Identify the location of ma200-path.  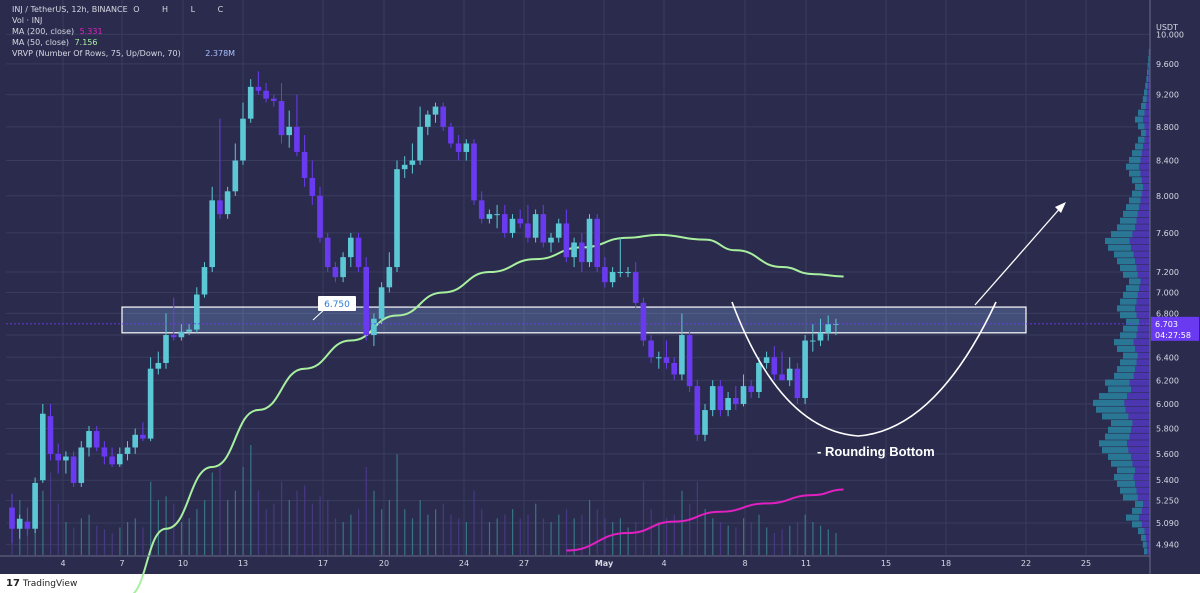
(705, 520).